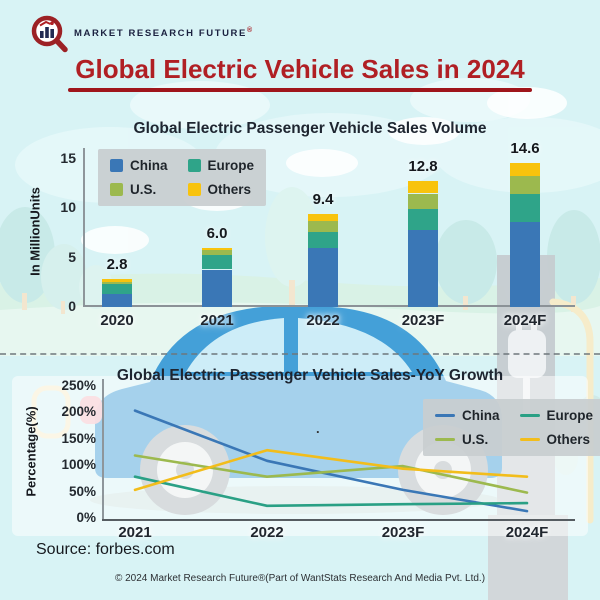 This screenshot has height=600, width=600. I want to click on line-series-China, so click(331, 461).